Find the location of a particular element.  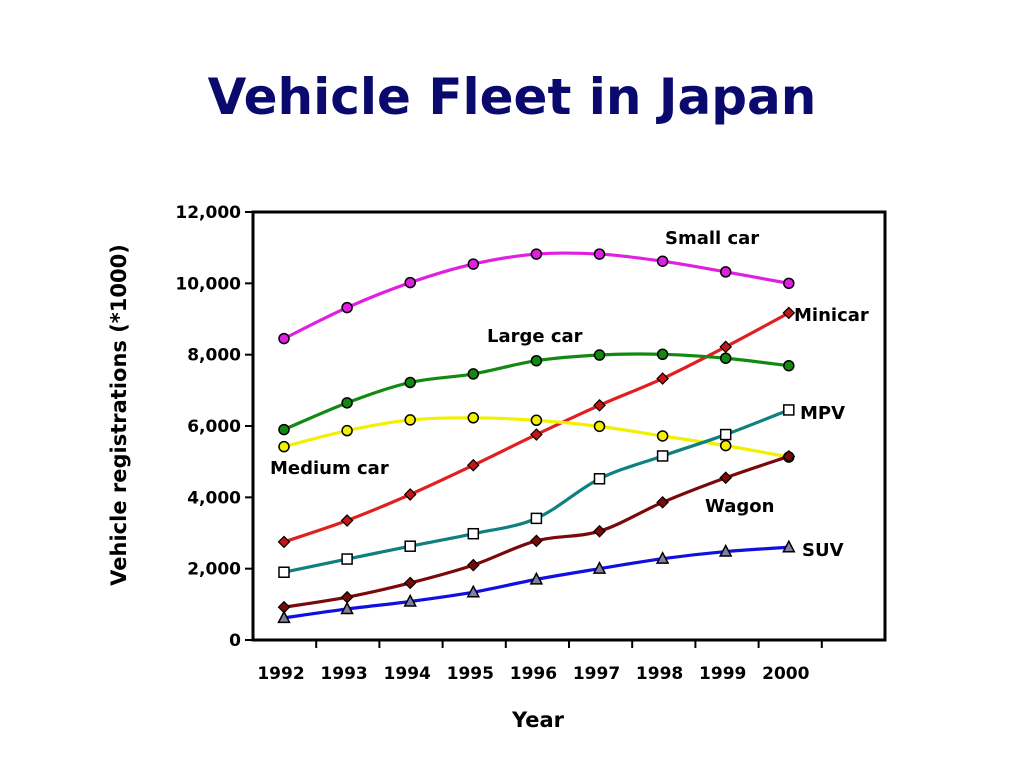

y-tick-label: 8,000 is located at coordinates (214, 356).